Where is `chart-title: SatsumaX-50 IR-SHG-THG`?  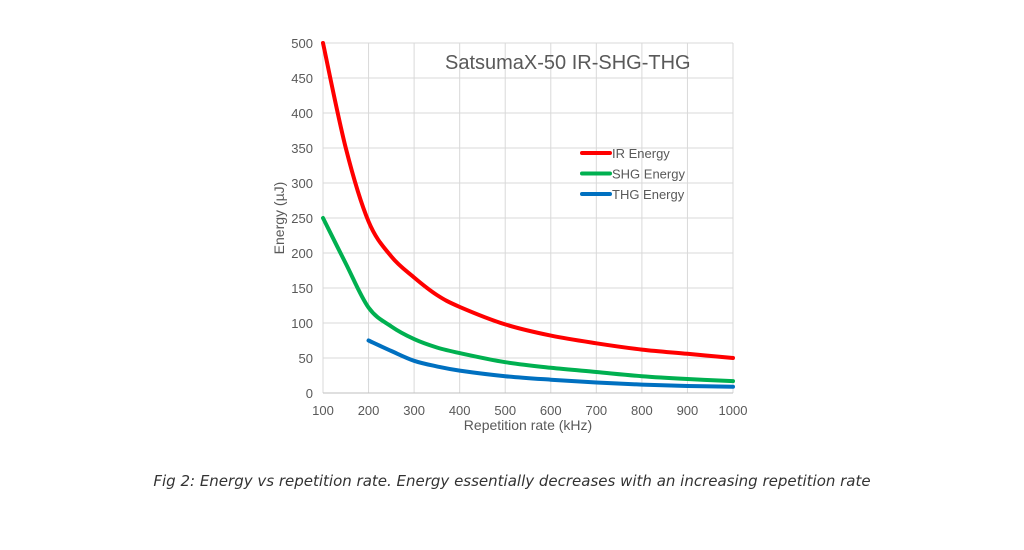 chart-title: SatsumaX-50 IR-SHG-THG is located at coordinates (568, 63).